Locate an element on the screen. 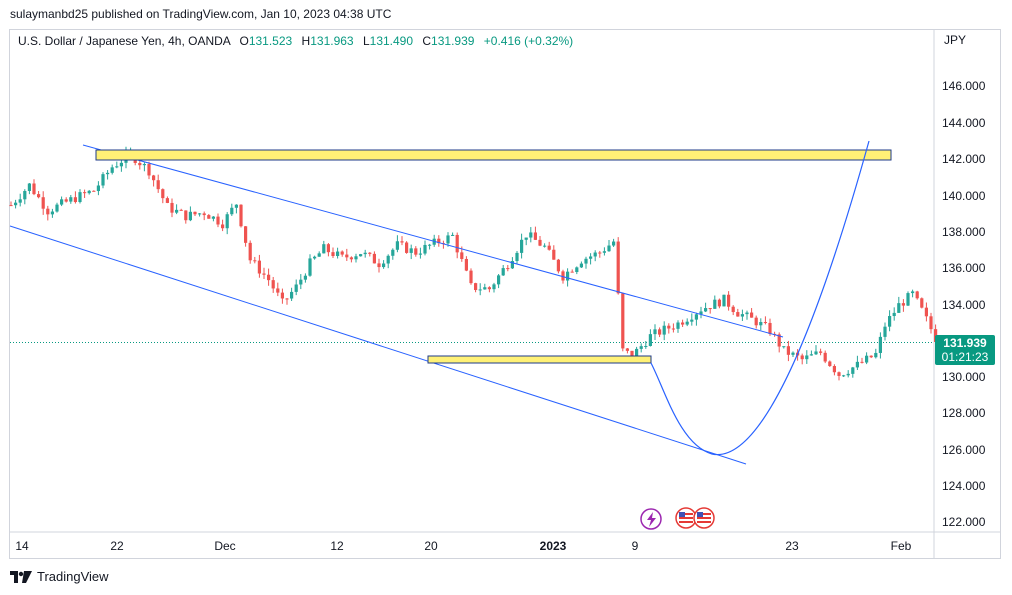 The height and width of the screenshot is (595, 1012). price-badge: 131.939 01:21:23 is located at coordinates (965, 350).